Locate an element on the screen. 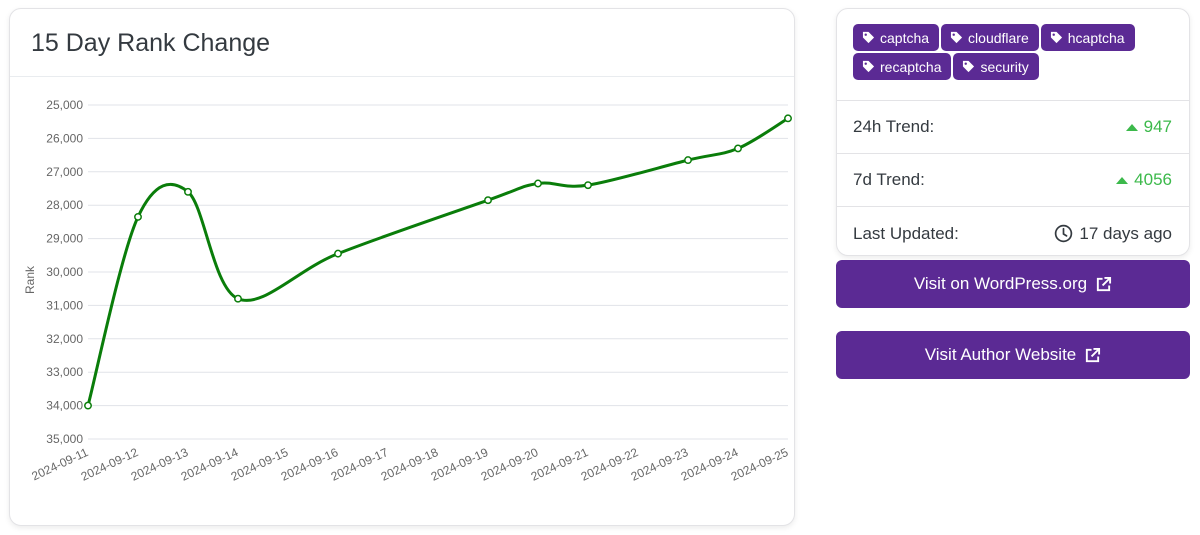  y-tick-label: 25,000 is located at coordinates (64, 105).